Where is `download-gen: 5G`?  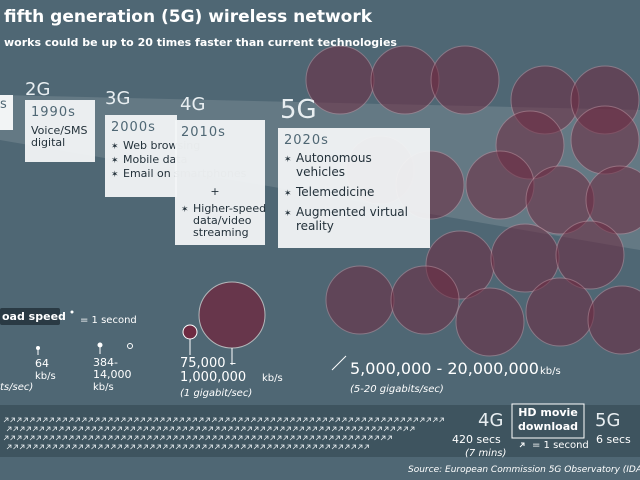
download-gen: 5G is located at coordinates (607, 420).